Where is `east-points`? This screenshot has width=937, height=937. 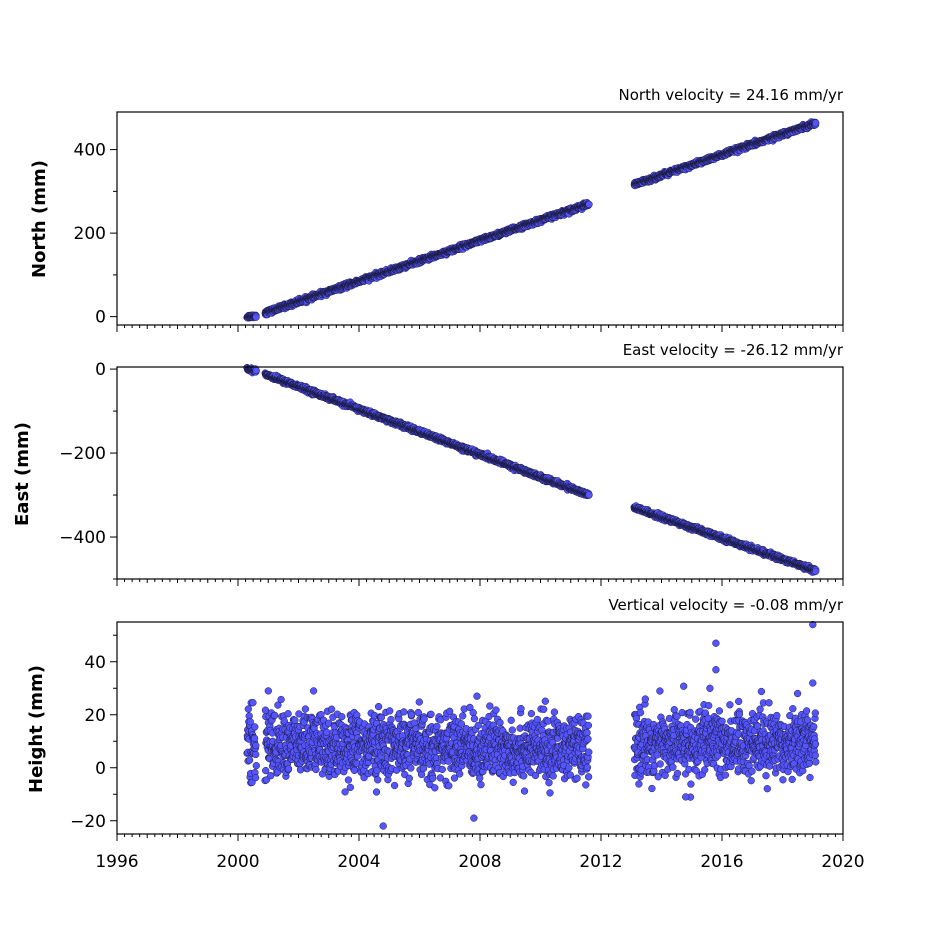
east-points is located at coordinates (531, 470).